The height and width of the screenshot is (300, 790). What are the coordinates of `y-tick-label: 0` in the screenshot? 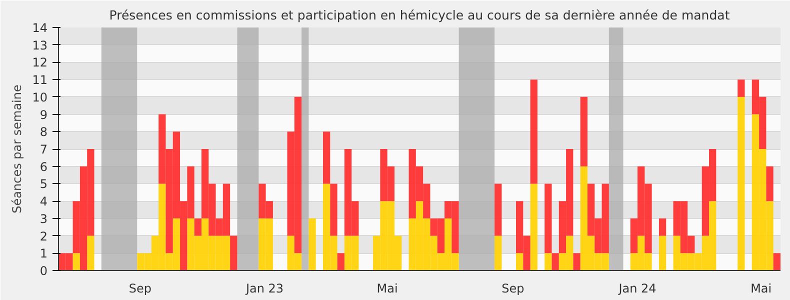 It's located at (44, 271).